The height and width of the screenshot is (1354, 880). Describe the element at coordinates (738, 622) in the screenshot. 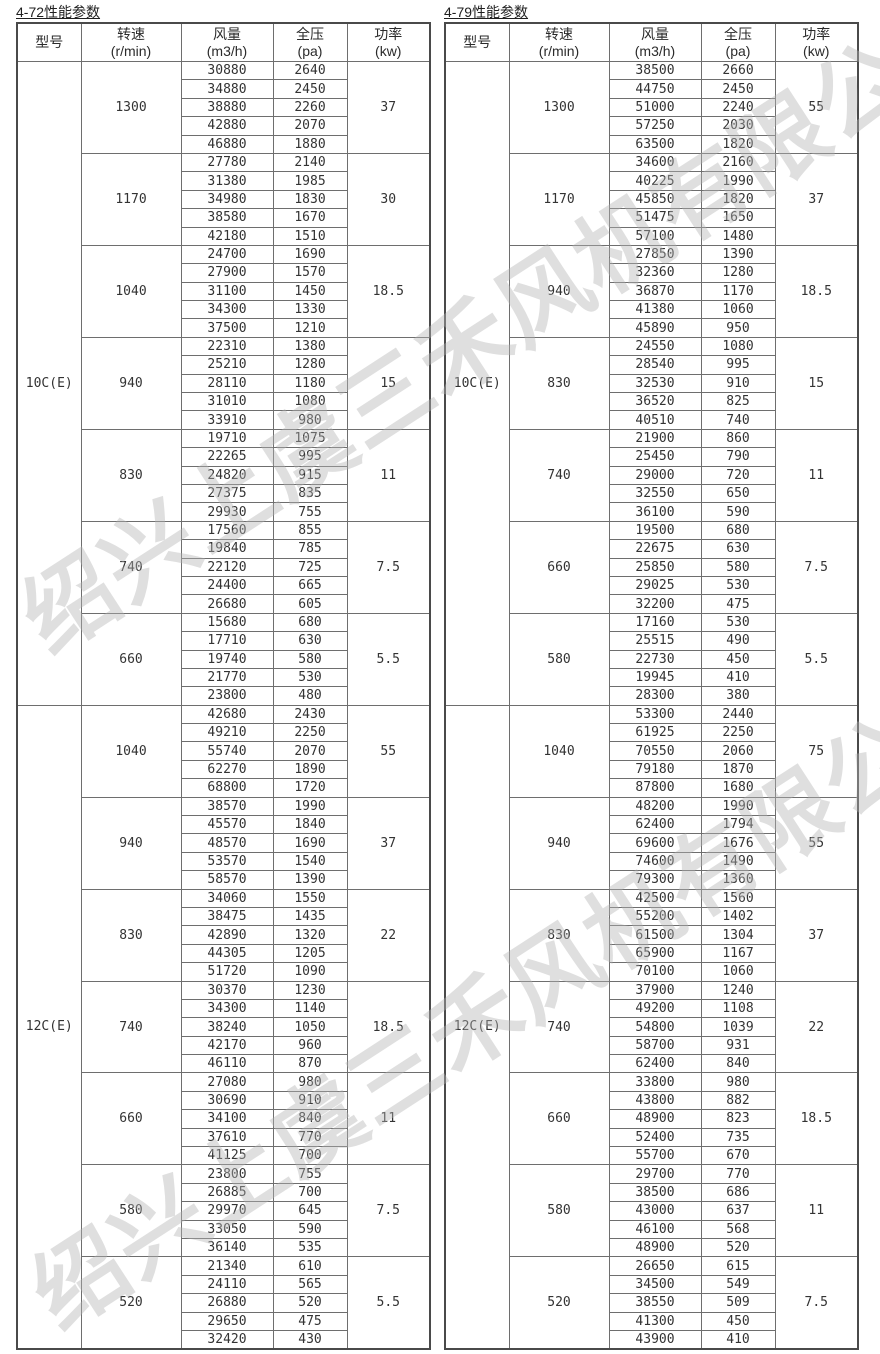

I see `pressure-cell: 530` at that location.